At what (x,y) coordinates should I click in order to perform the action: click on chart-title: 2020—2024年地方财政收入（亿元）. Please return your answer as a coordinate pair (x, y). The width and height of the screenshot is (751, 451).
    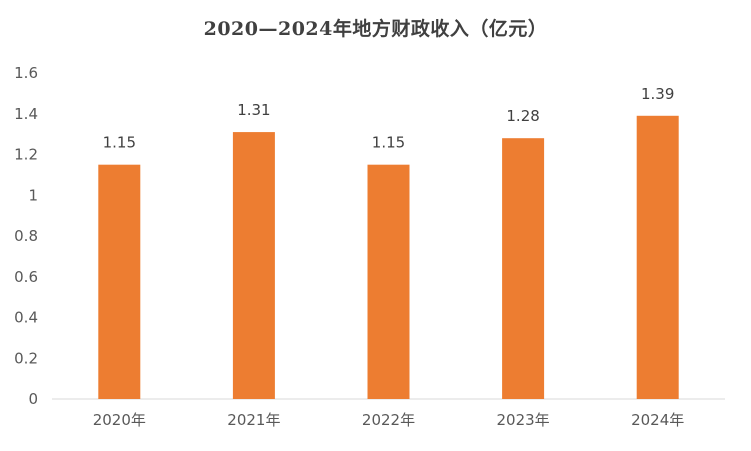
    Looking at the image, I should click on (375, 29).